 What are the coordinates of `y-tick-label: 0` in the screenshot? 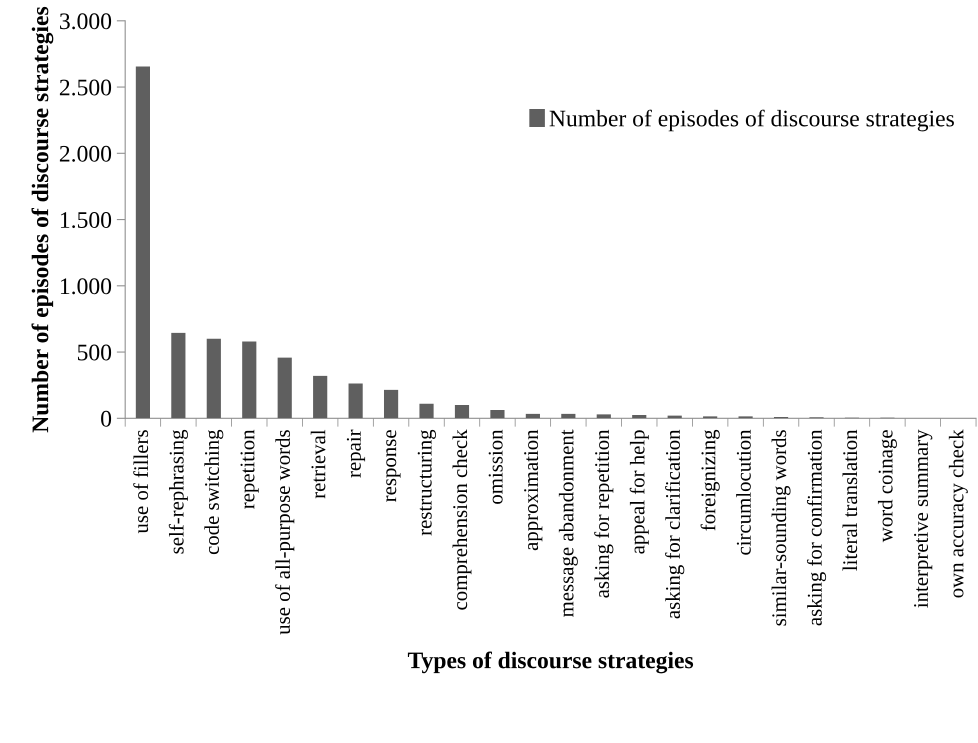 It's located at (106, 418).